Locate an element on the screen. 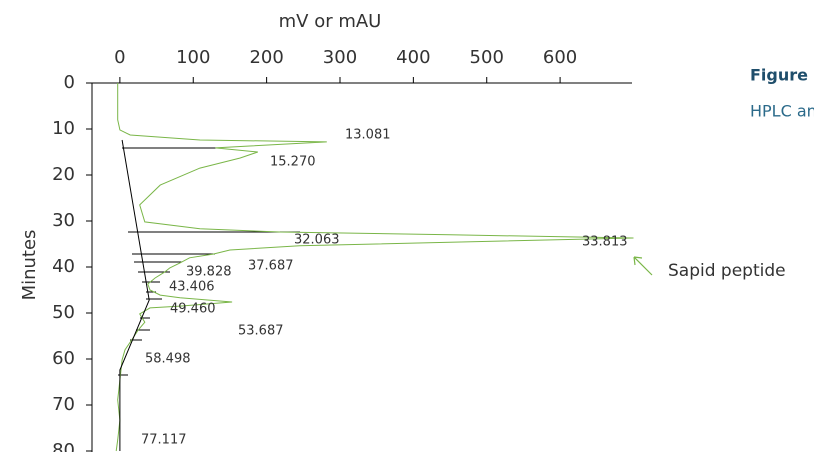 This screenshot has width=814, height=456. y-tick-label: 70 is located at coordinates (63, 404).